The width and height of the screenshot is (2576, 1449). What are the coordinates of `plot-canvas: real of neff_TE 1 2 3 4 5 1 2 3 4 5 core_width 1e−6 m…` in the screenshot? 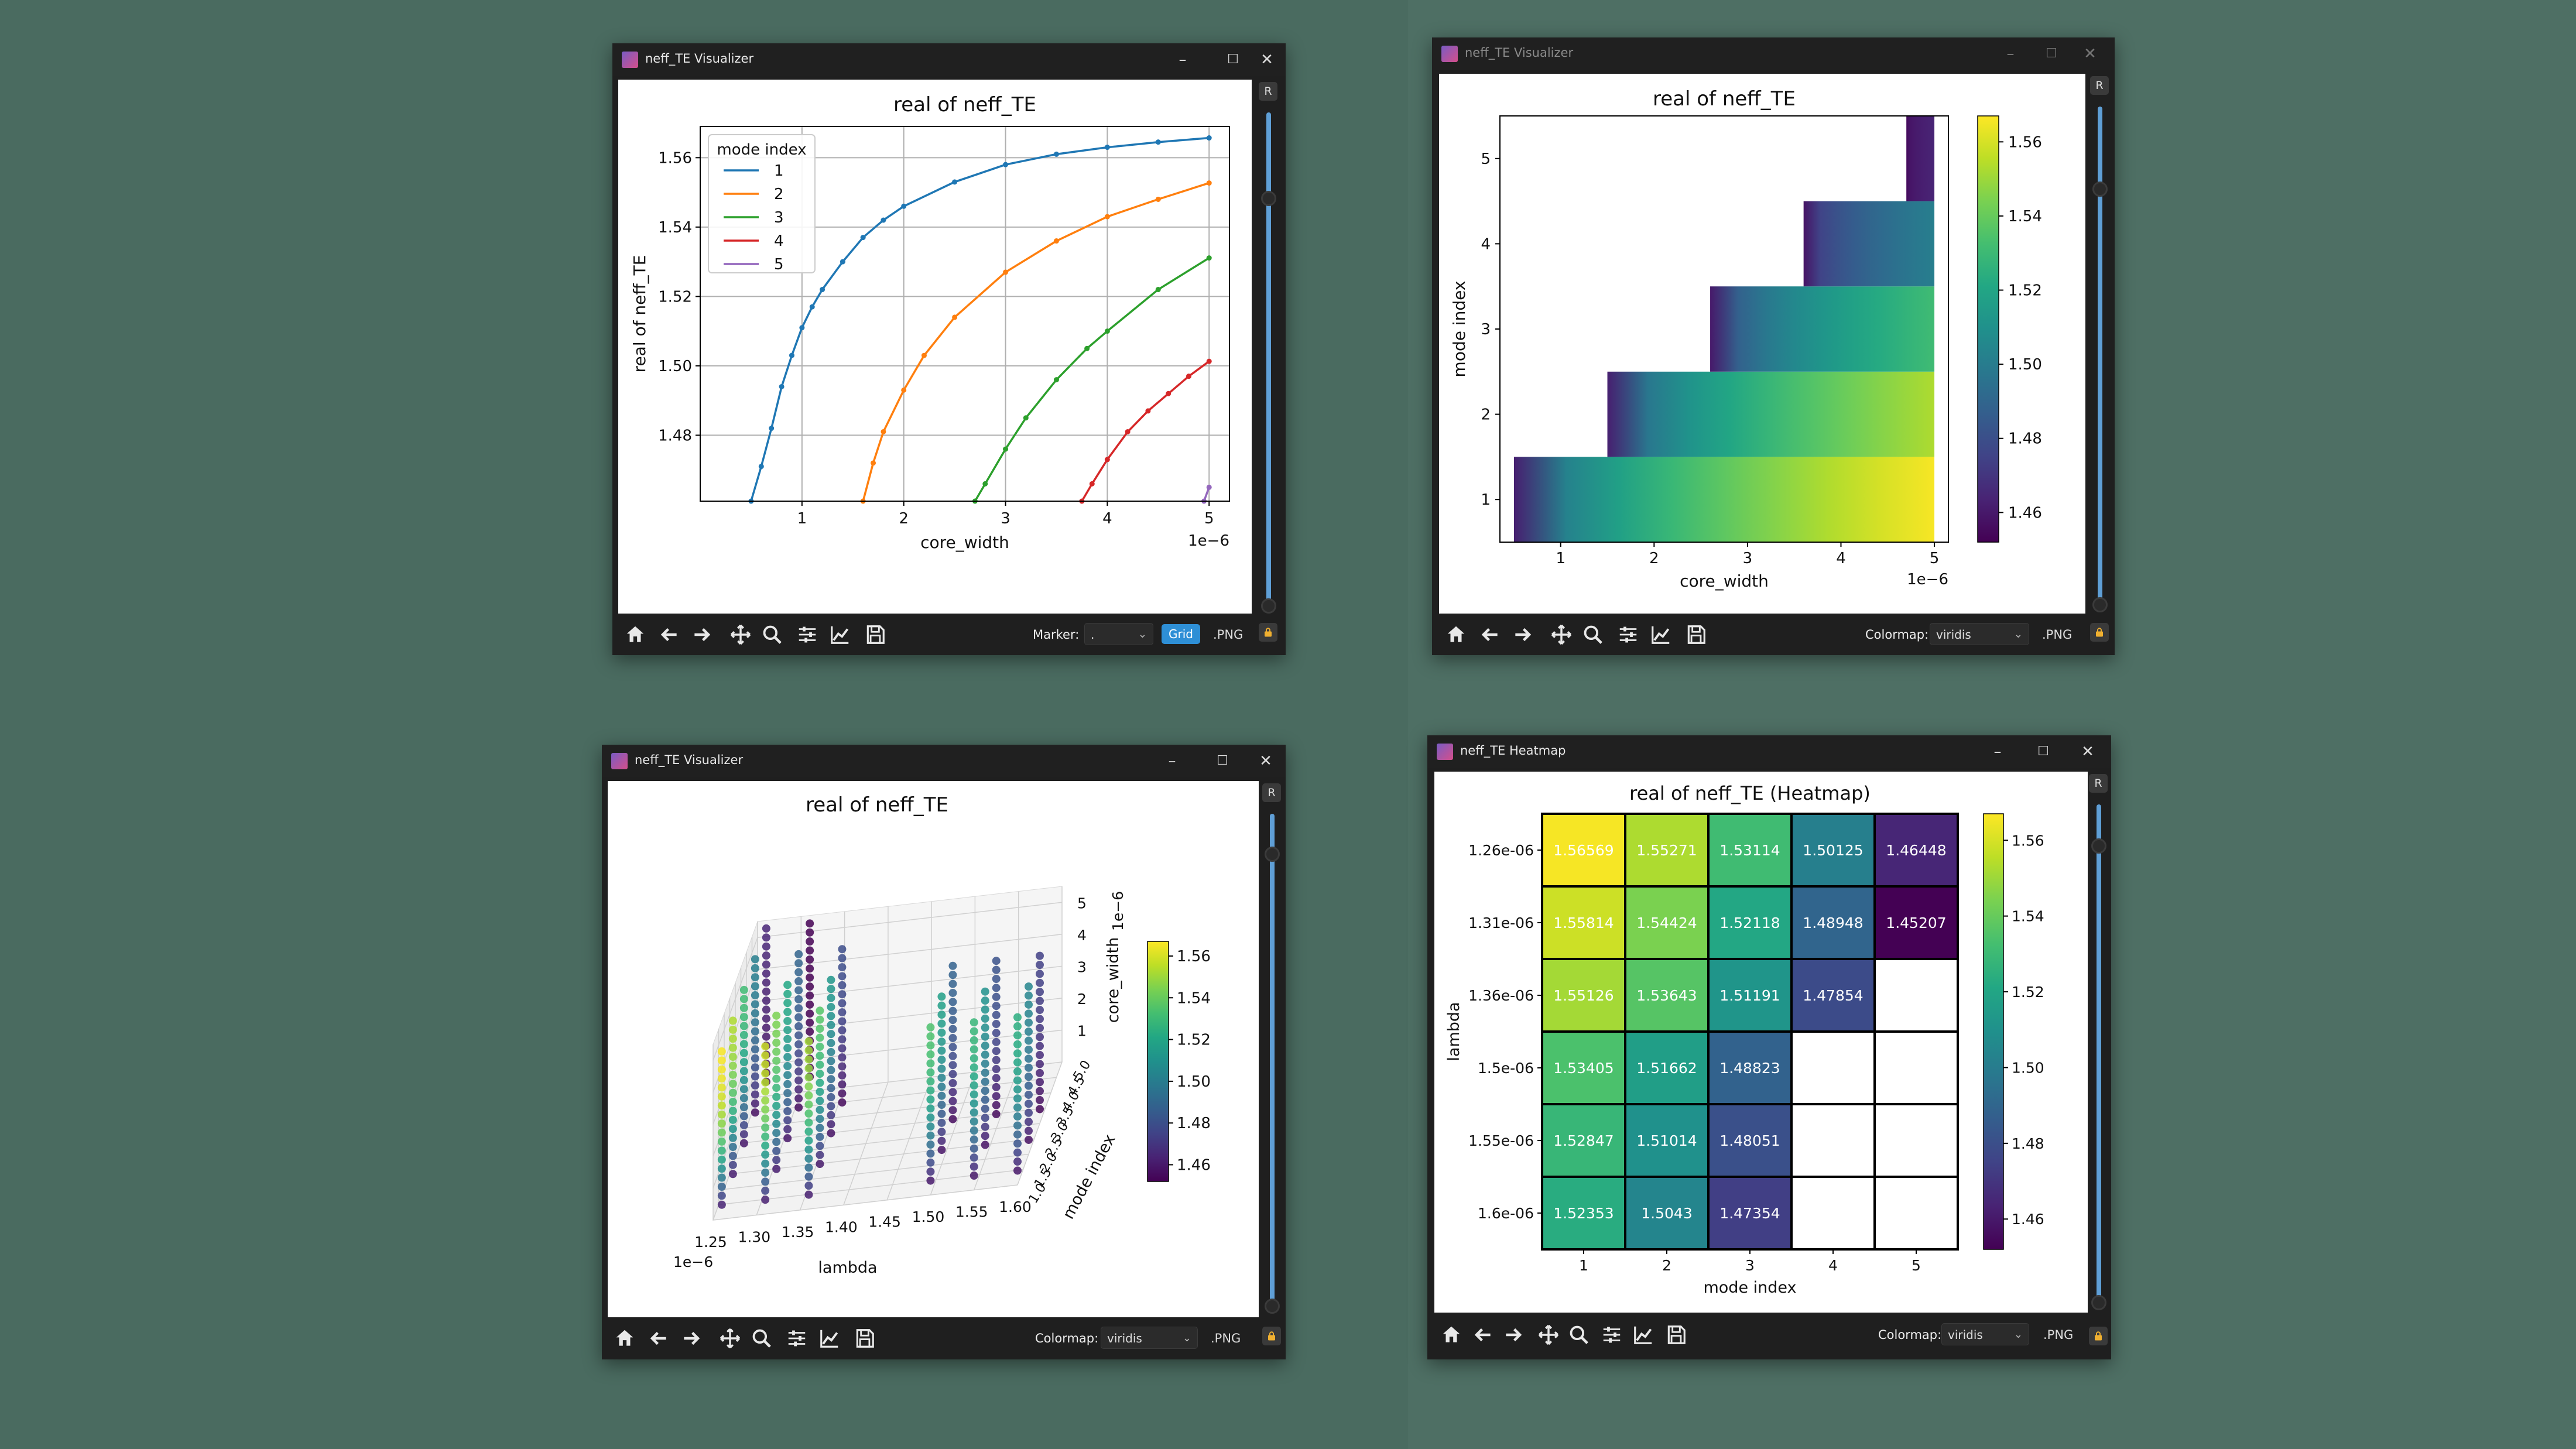 It's located at (1762, 344).